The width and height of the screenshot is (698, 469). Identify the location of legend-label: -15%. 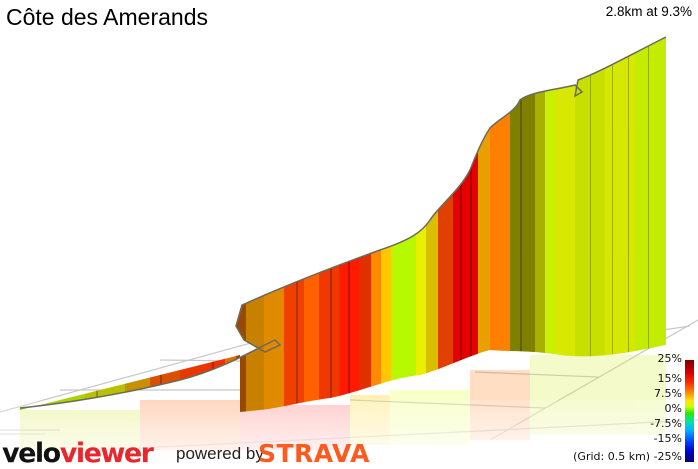
(667, 438).